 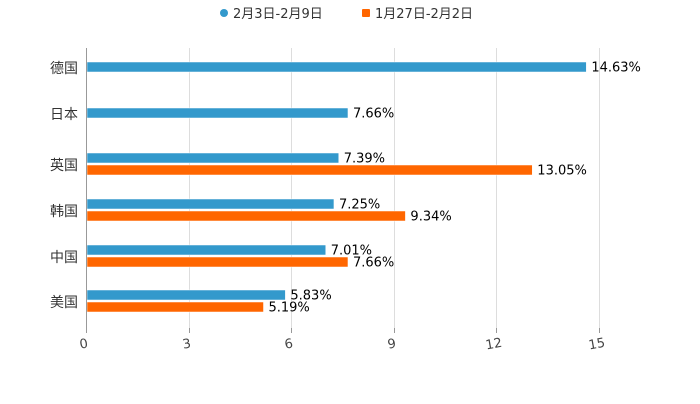 I want to click on category-label-0: 德国, so click(x=64, y=69).